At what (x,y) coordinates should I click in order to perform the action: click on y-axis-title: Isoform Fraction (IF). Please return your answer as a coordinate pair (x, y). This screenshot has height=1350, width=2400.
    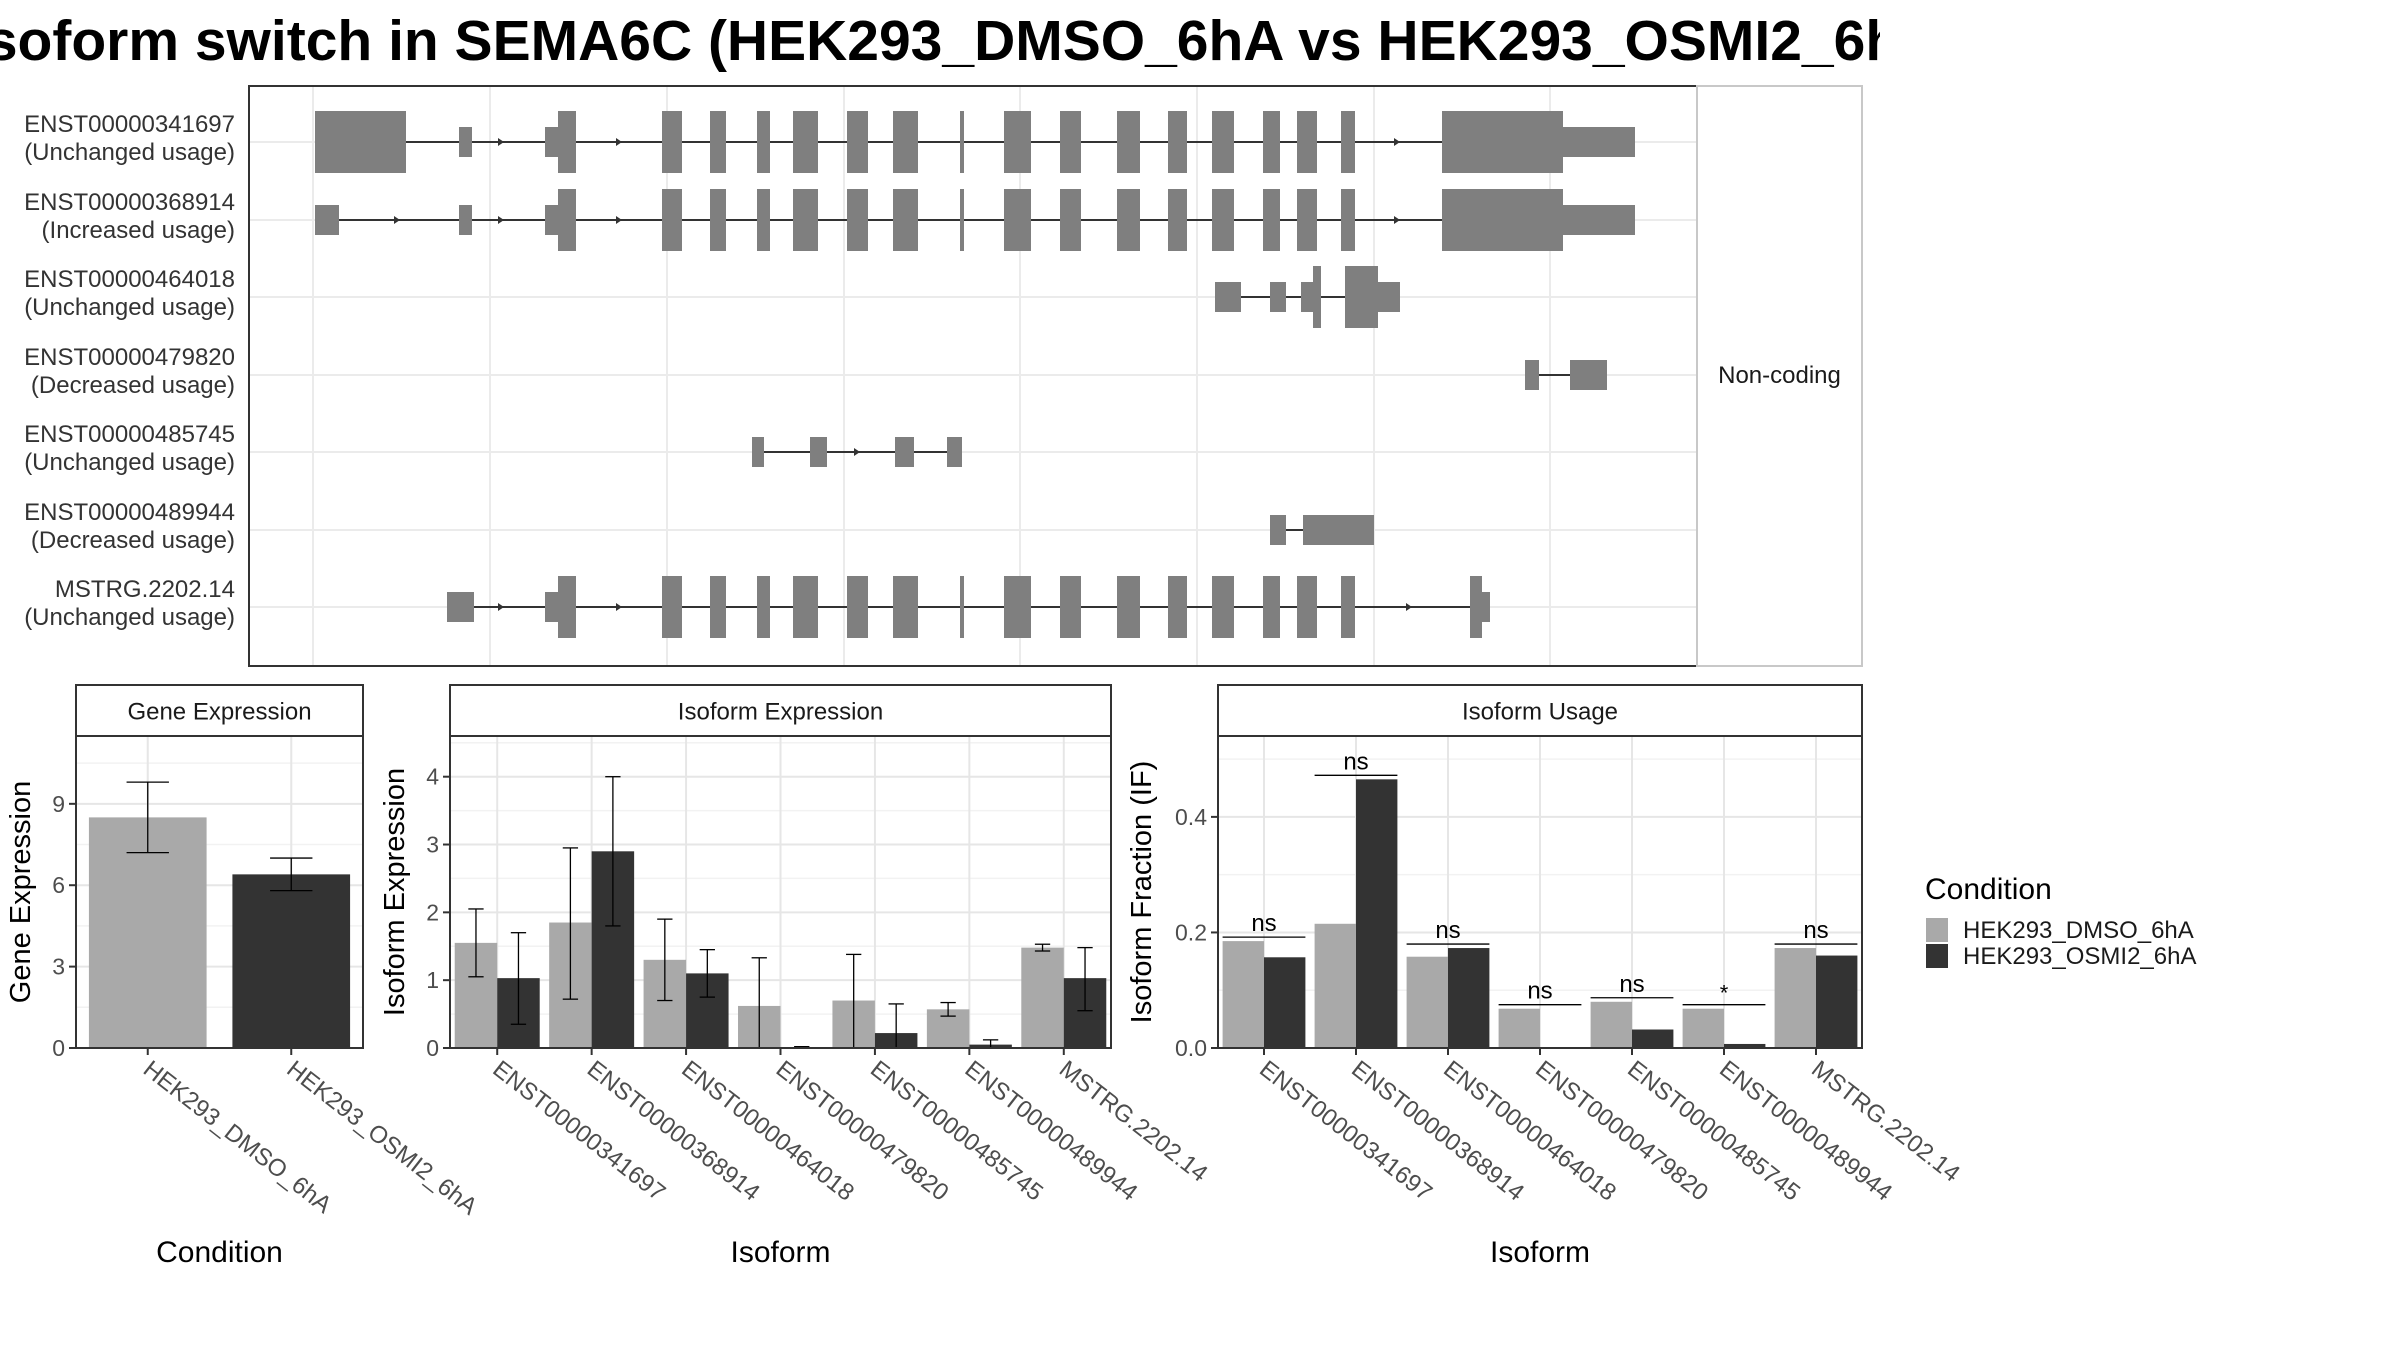
    Looking at the image, I should click on (1142, 892).